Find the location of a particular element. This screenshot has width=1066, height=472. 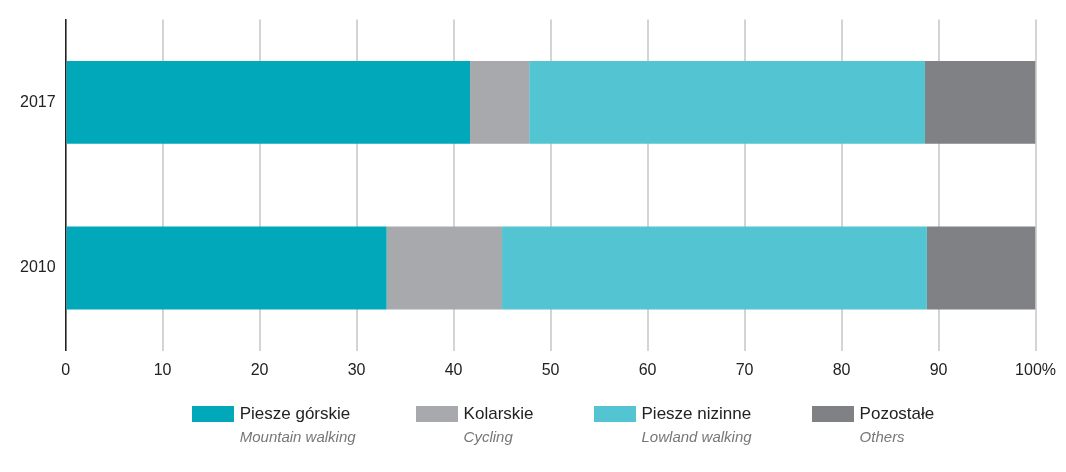

x-tick-label: 40 is located at coordinates (453, 369).